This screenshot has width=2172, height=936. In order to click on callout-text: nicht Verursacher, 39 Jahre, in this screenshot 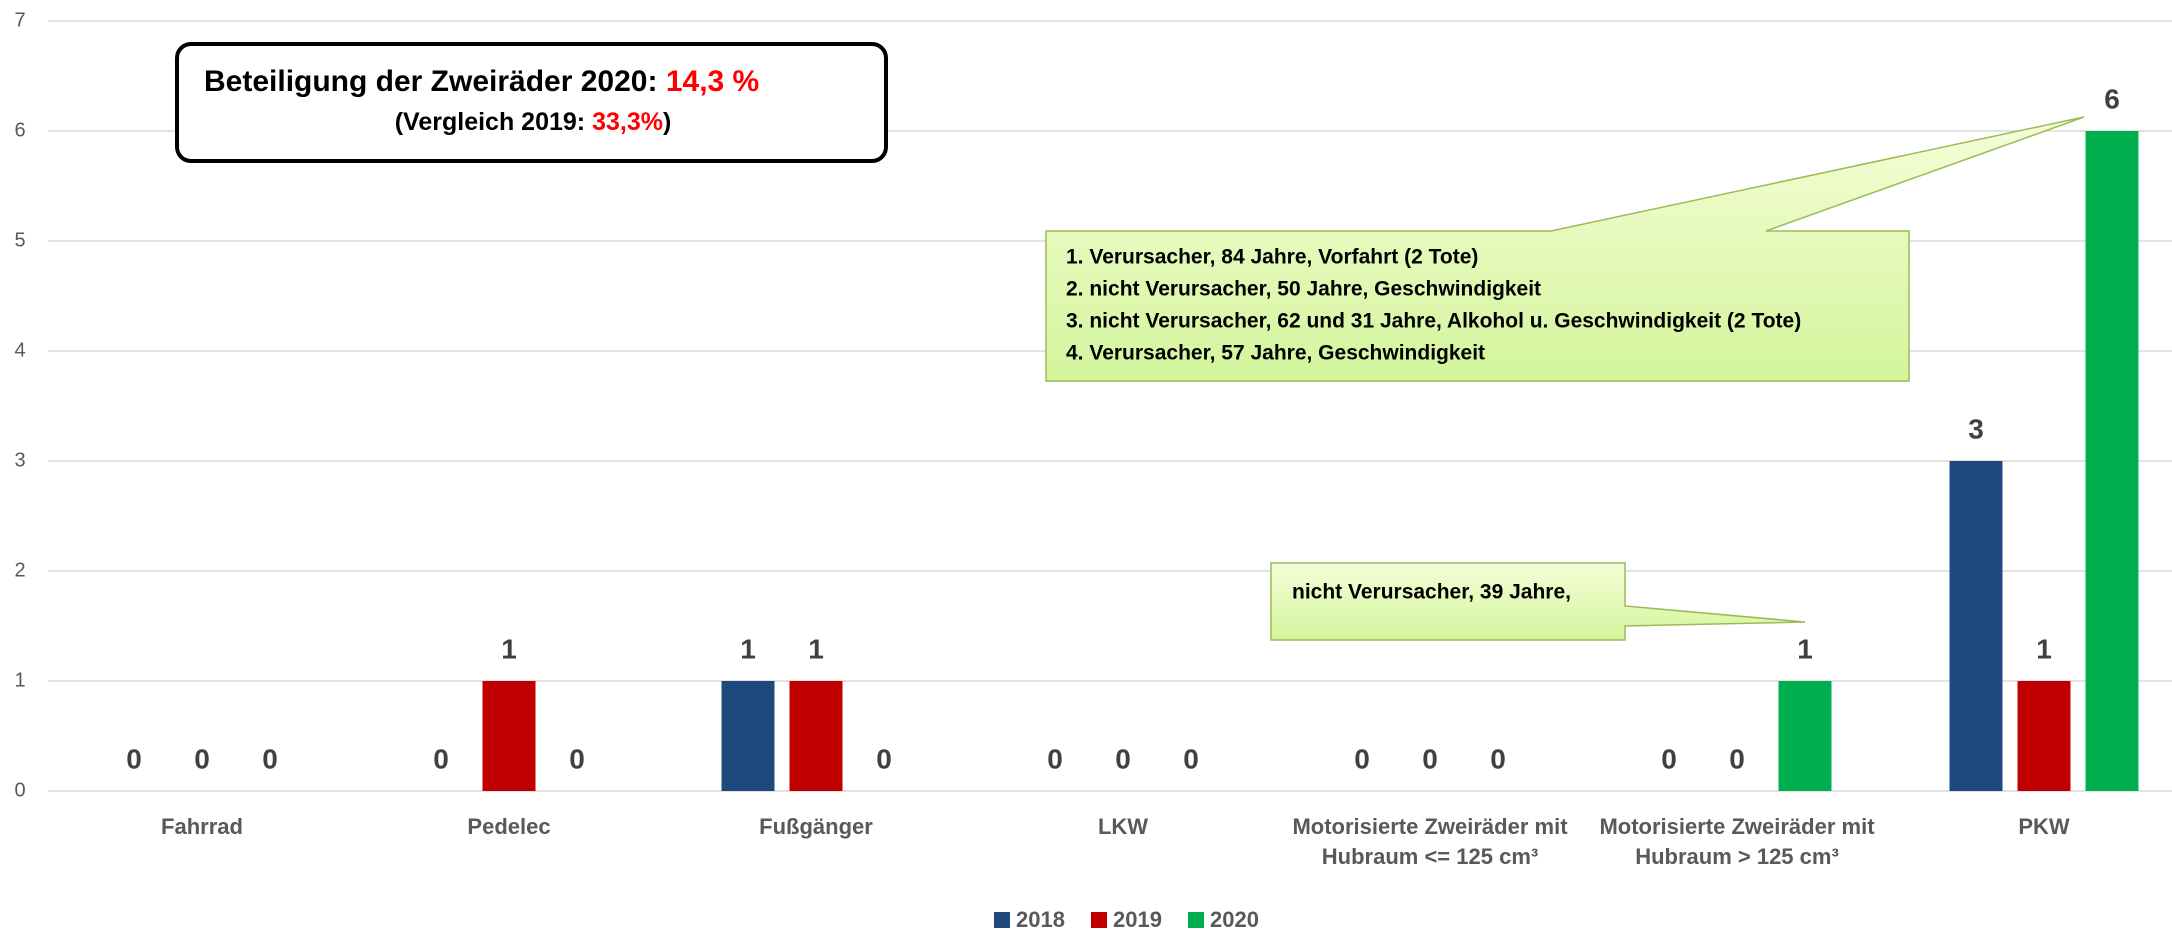, I will do `click(1431, 592)`.